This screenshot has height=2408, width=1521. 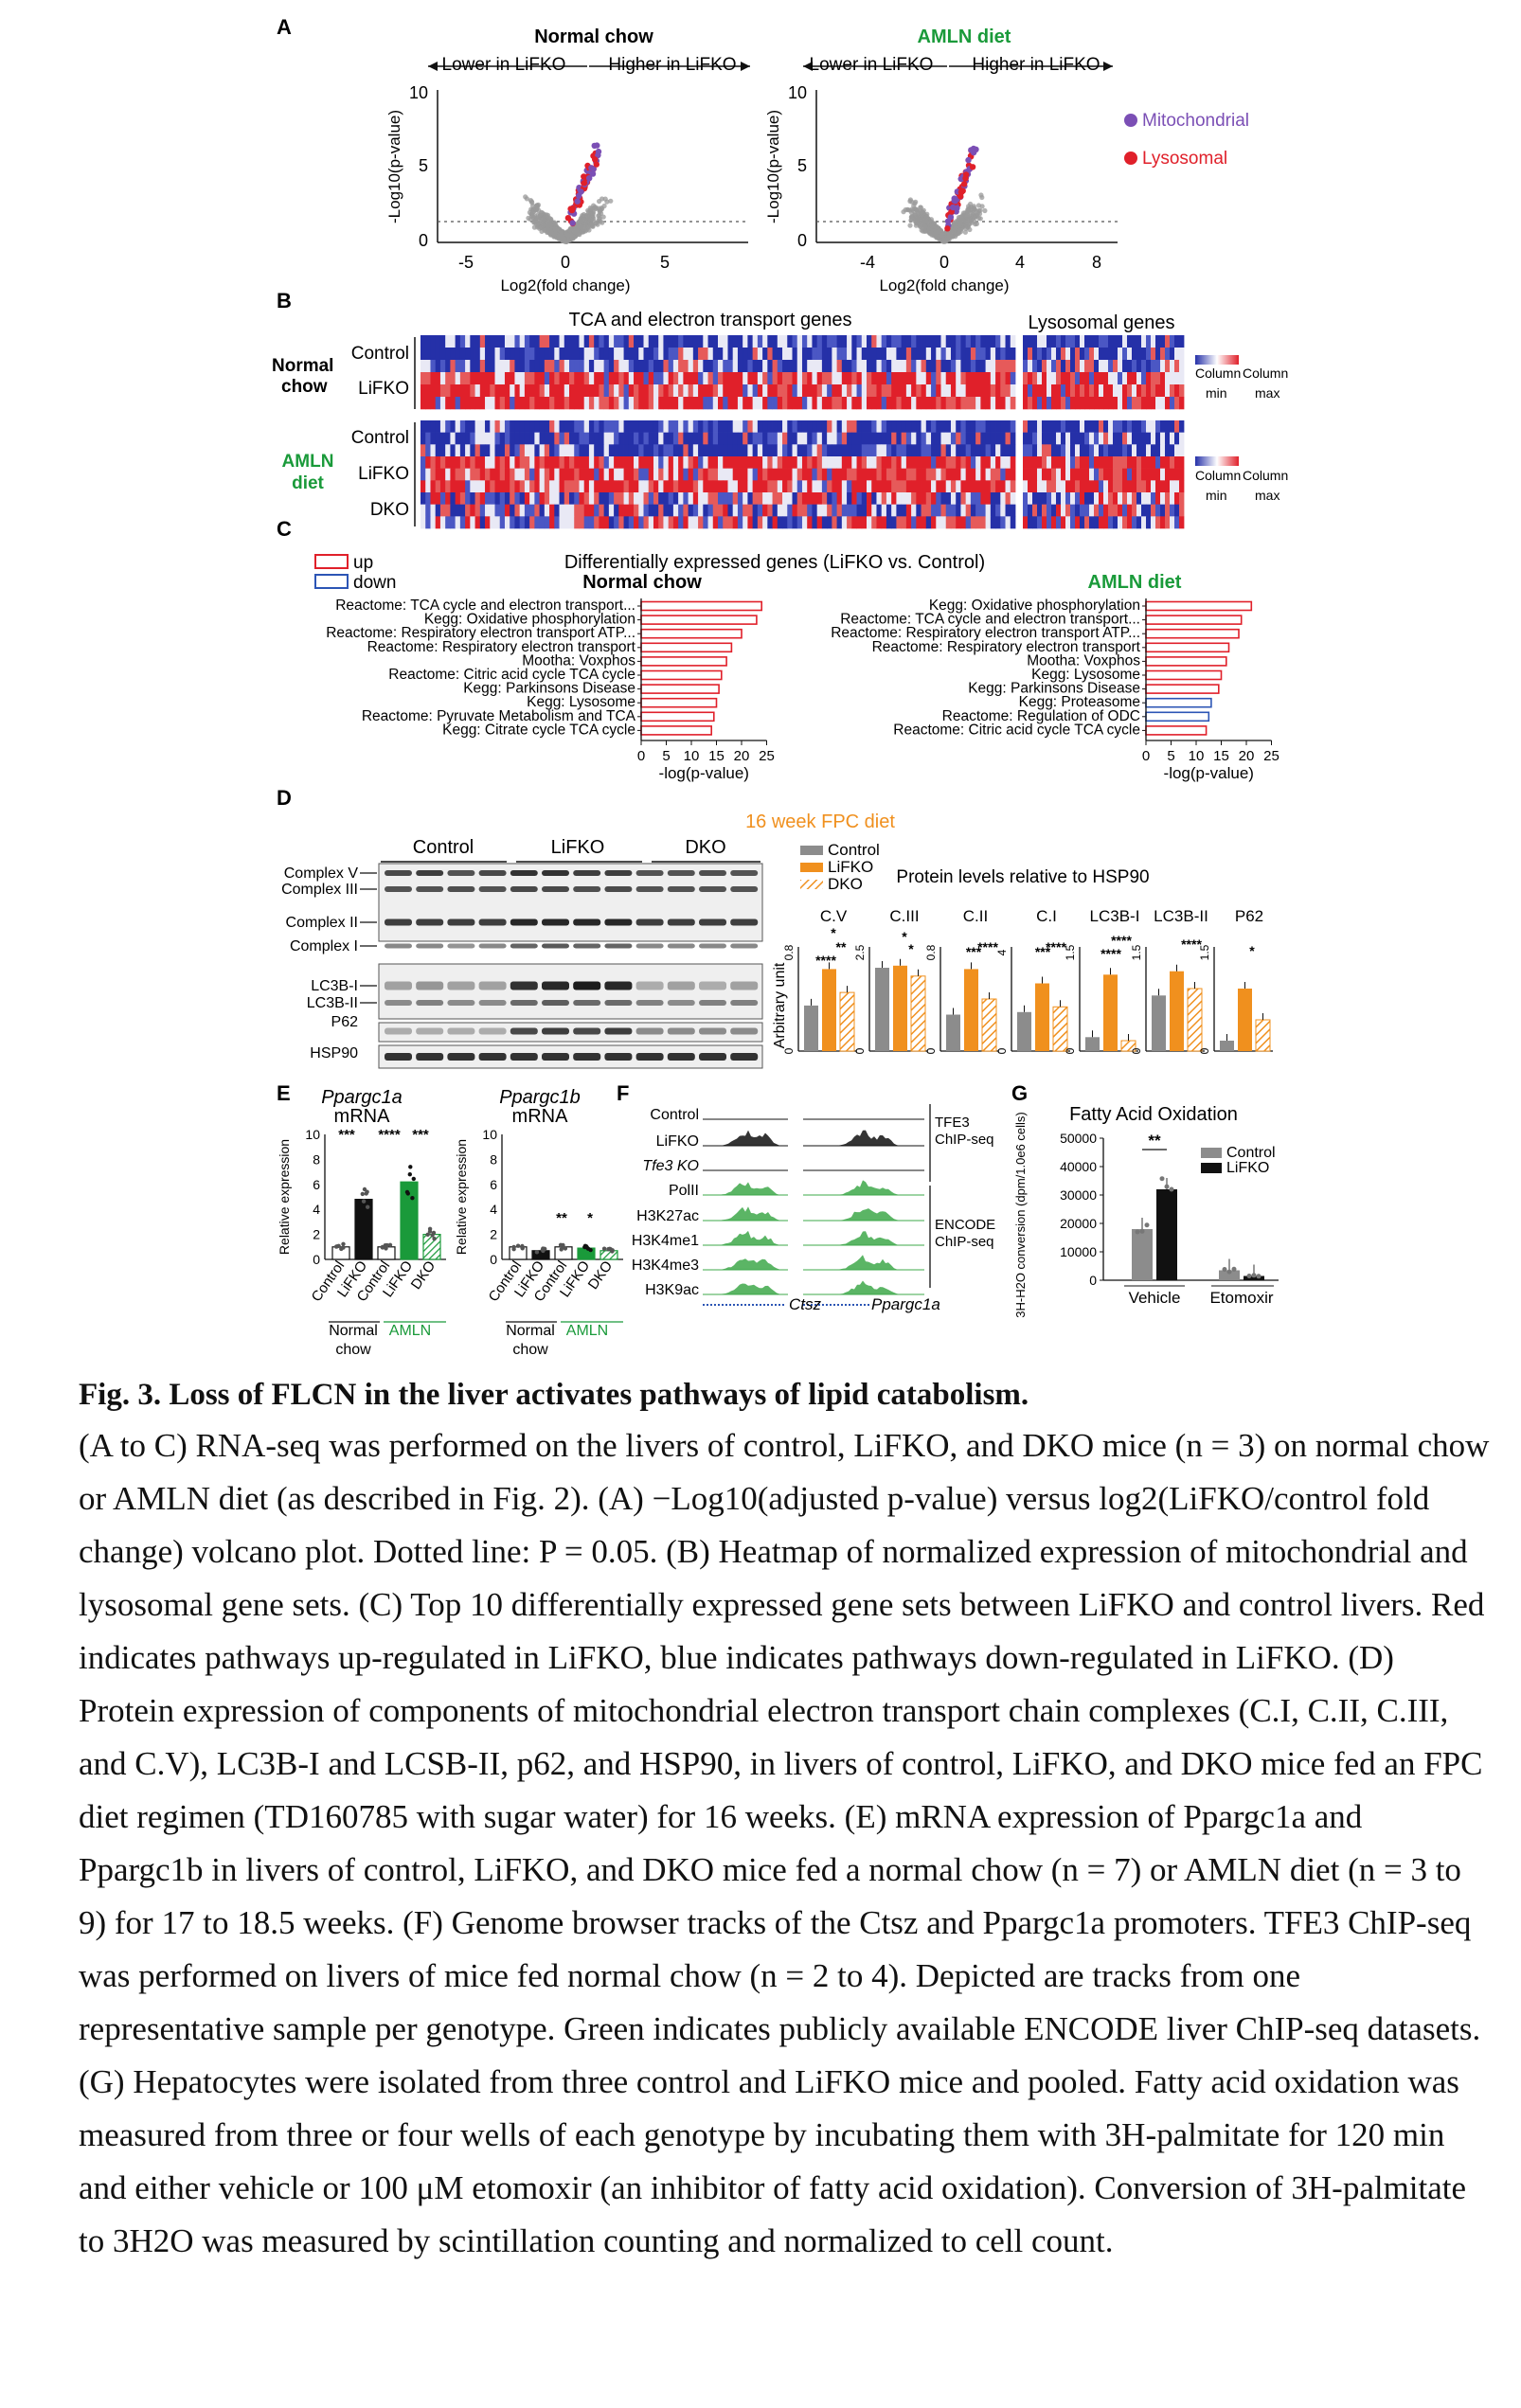 What do you see at coordinates (568, 235) in the screenshot?
I see `gene-point` at bounding box center [568, 235].